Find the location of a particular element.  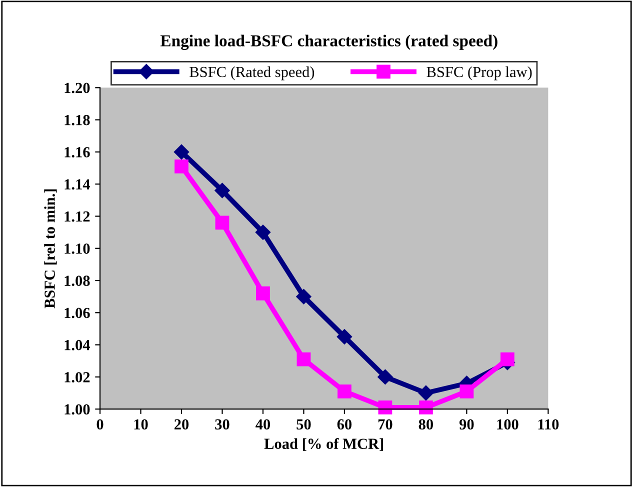

y-tick-label: 1.08 is located at coordinates (77, 281).